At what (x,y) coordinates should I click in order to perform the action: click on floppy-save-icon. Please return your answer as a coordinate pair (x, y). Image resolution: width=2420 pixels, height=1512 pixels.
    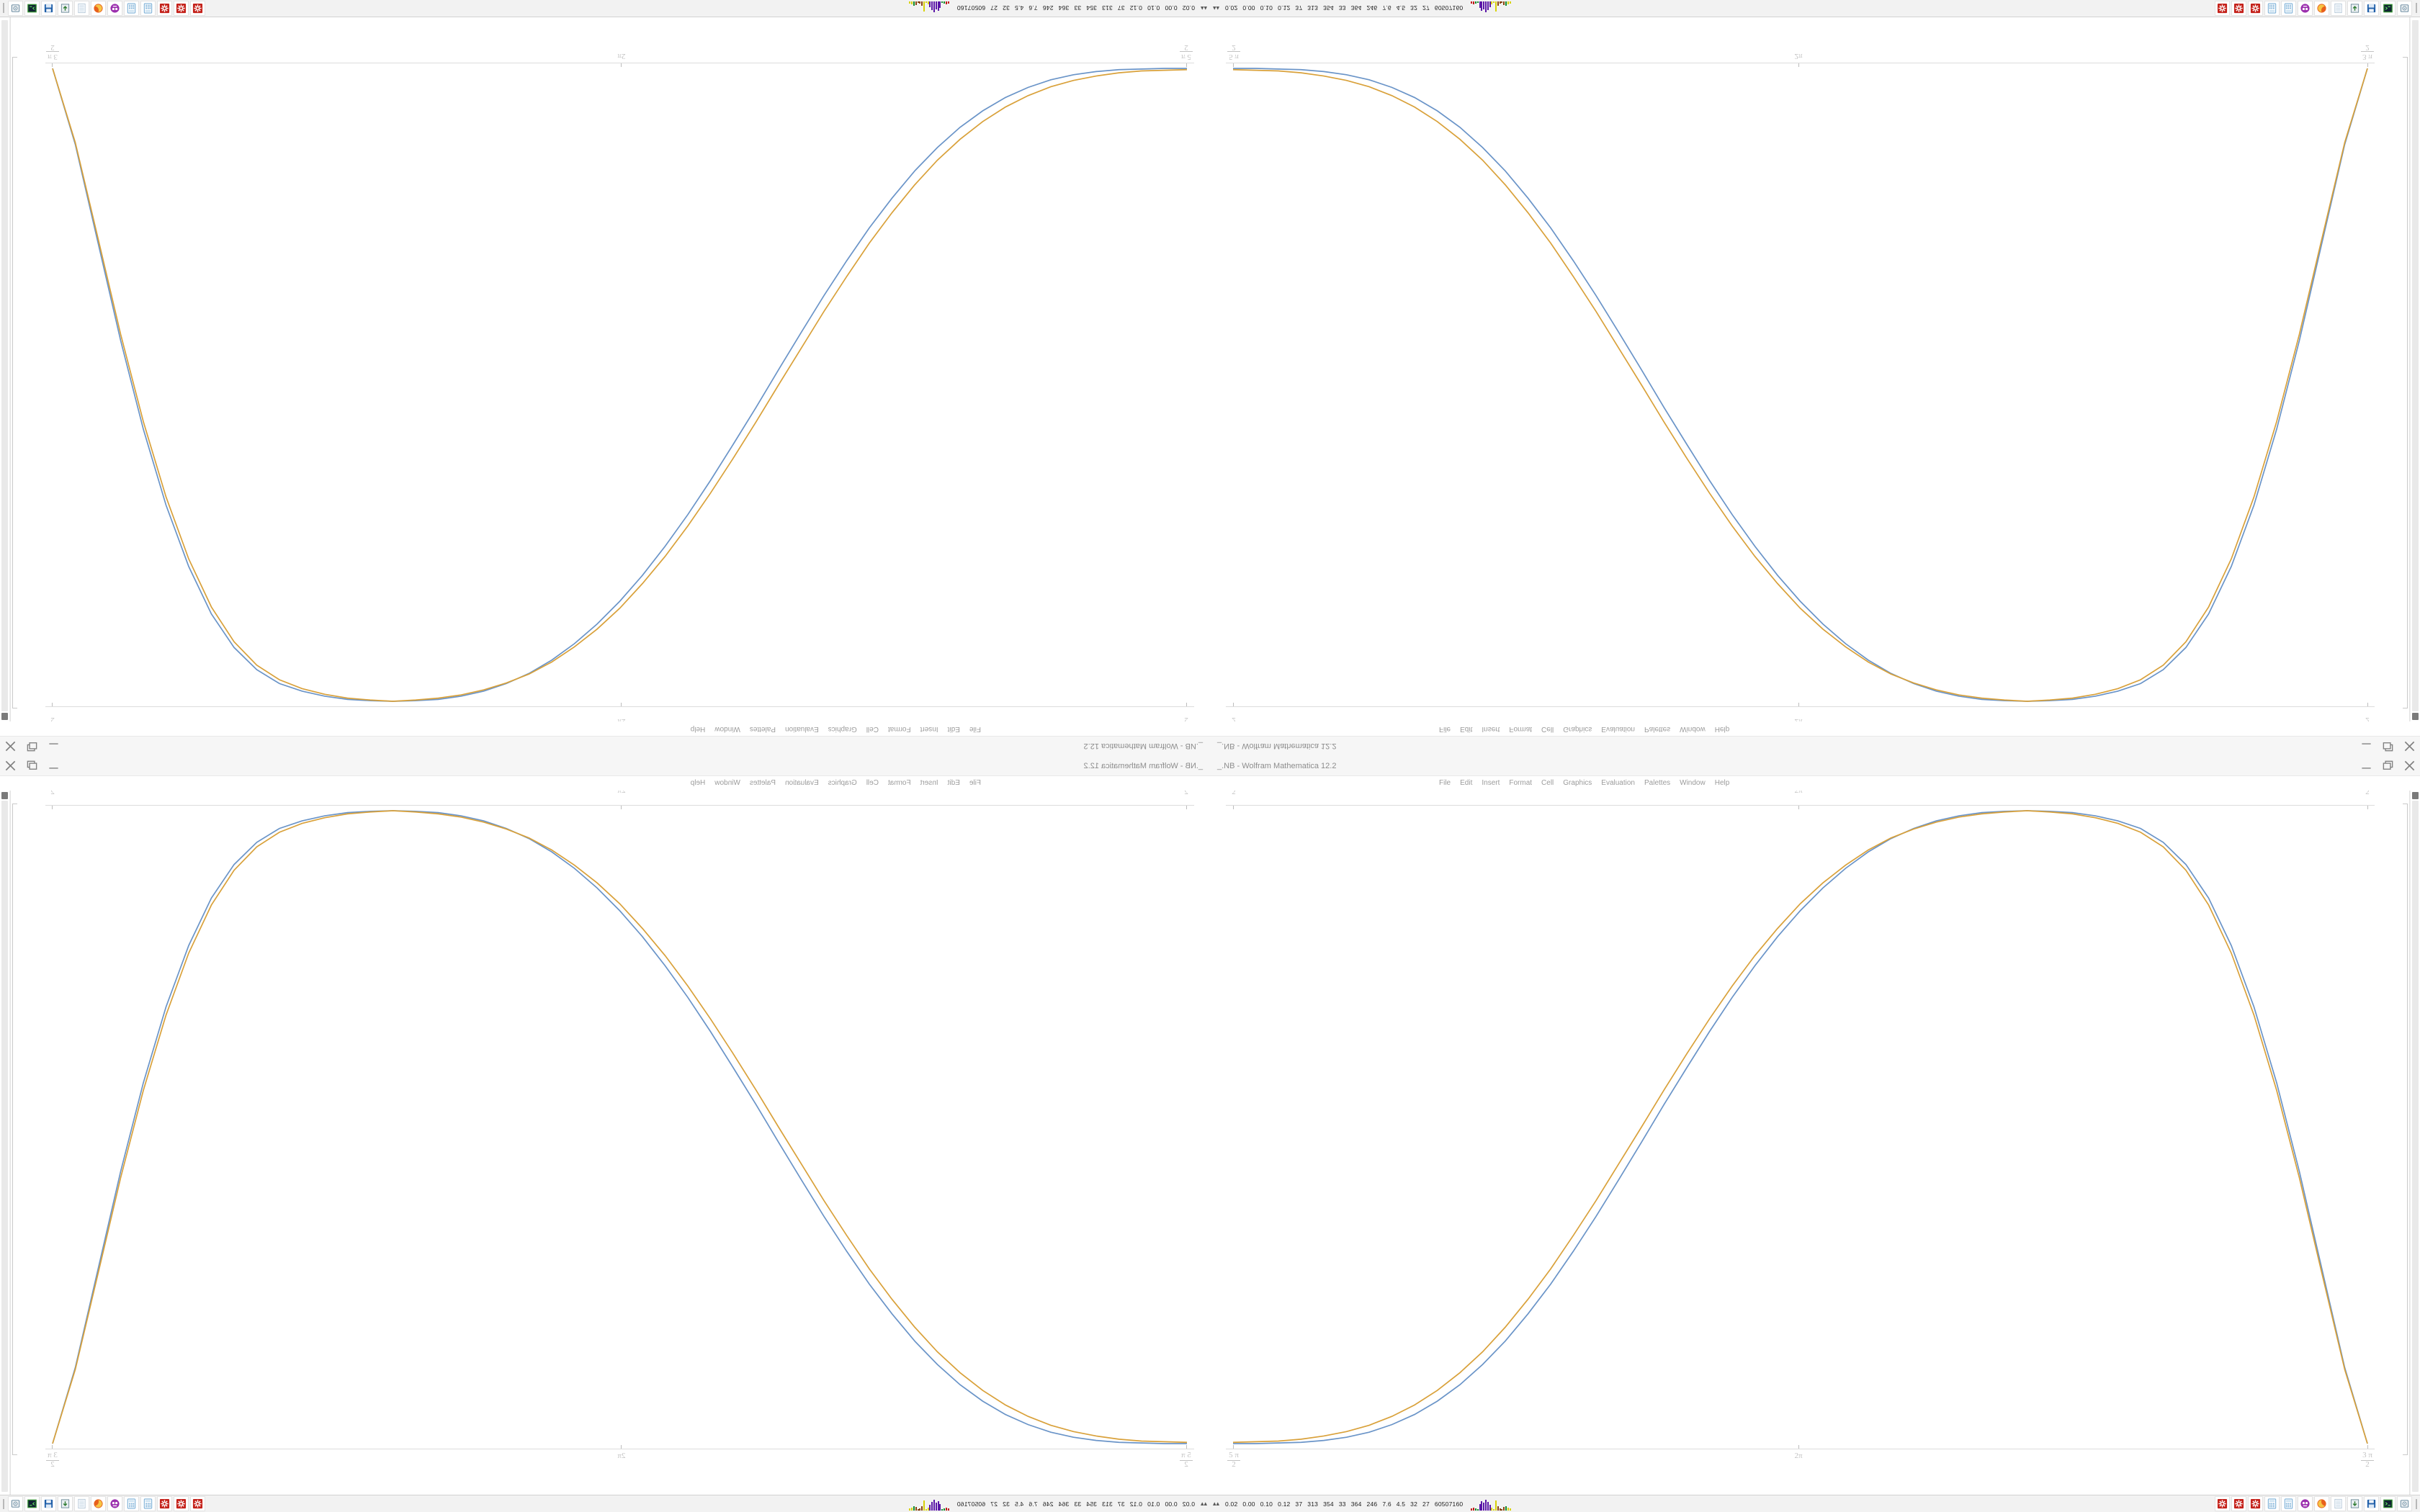
    Looking at the image, I should click on (49, 1503).